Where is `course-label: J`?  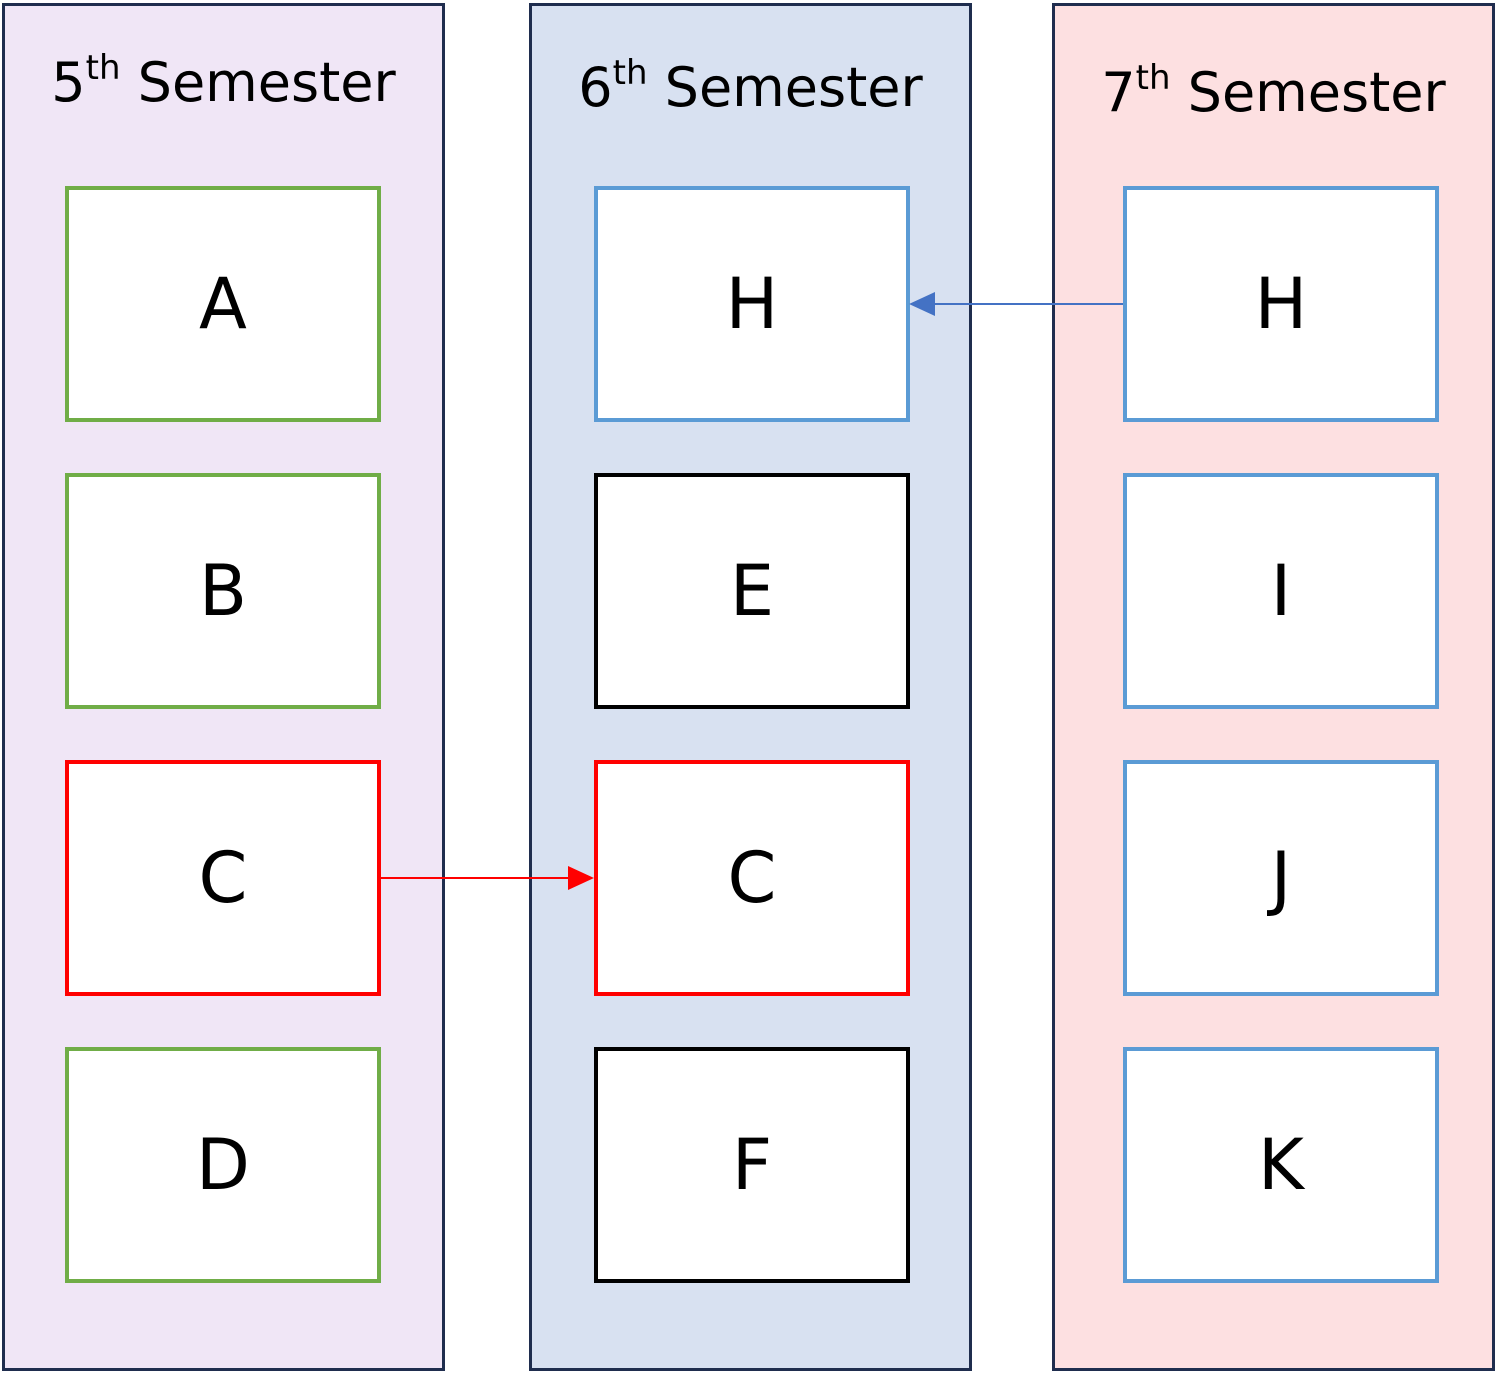
course-label: J is located at coordinates (1281, 878).